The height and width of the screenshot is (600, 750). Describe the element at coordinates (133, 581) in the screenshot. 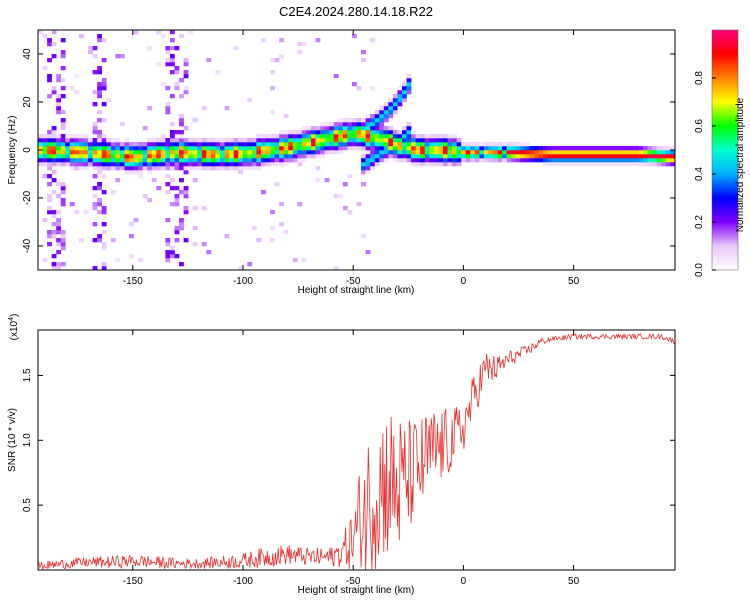

I see `snr-x-tick-label: -150` at that location.